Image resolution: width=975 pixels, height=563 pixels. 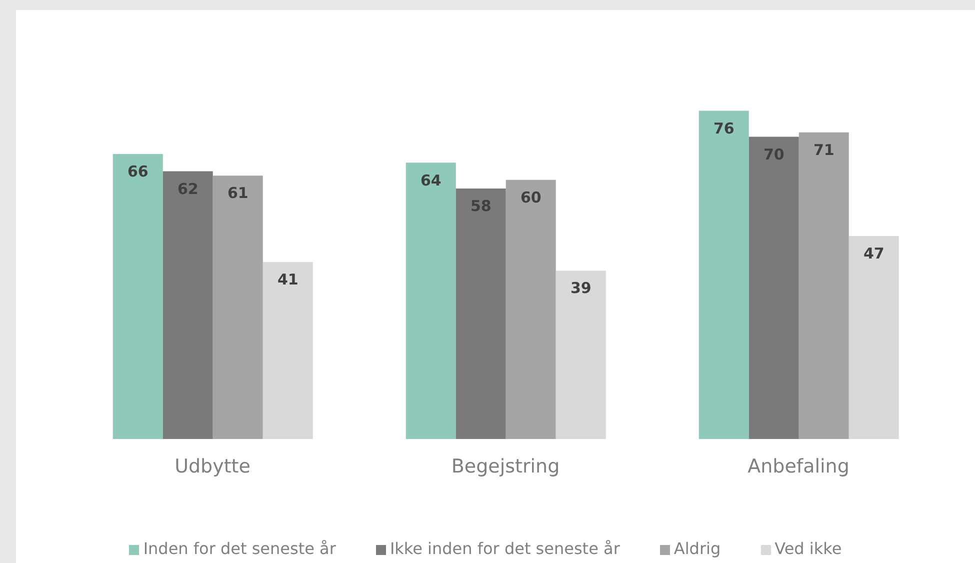 I want to click on legend-label: Aldrig, so click(x=697, y=548).